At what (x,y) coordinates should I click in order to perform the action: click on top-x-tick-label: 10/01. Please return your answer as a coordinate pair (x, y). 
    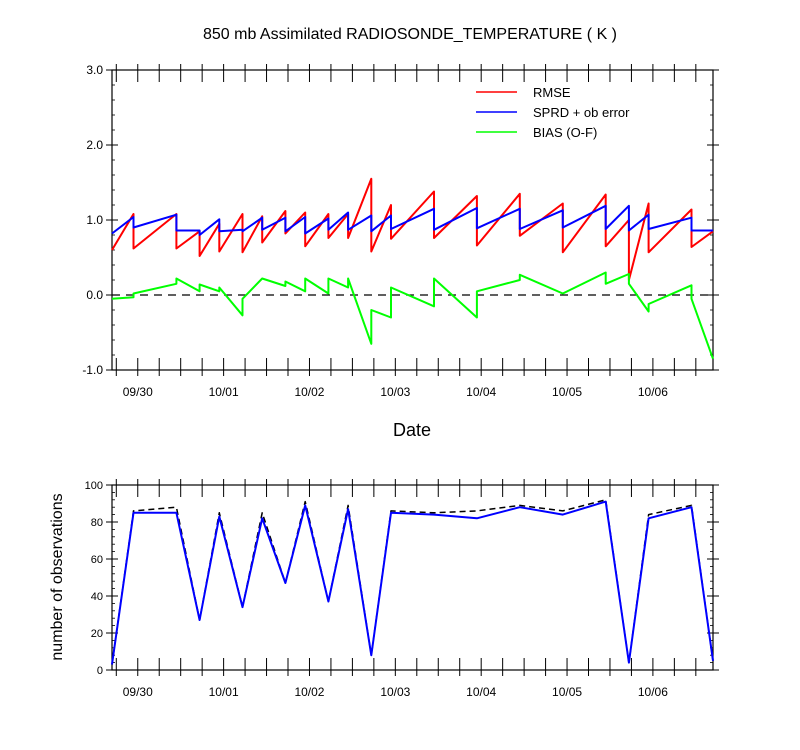
    Looking at the image, I should click on (224, 392).